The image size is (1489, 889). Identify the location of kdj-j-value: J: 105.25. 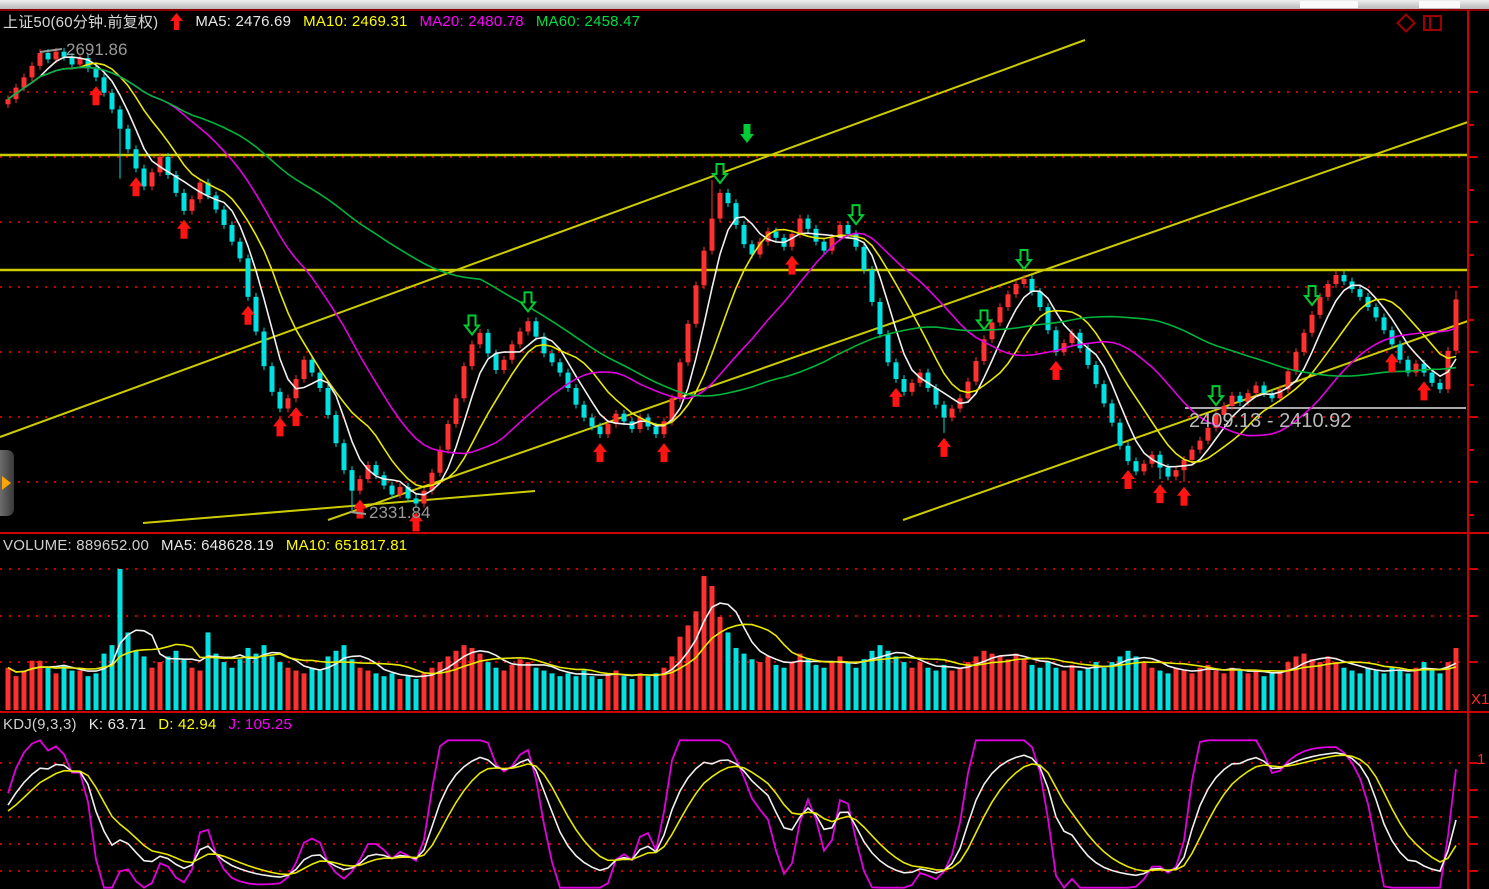
(260, 724).